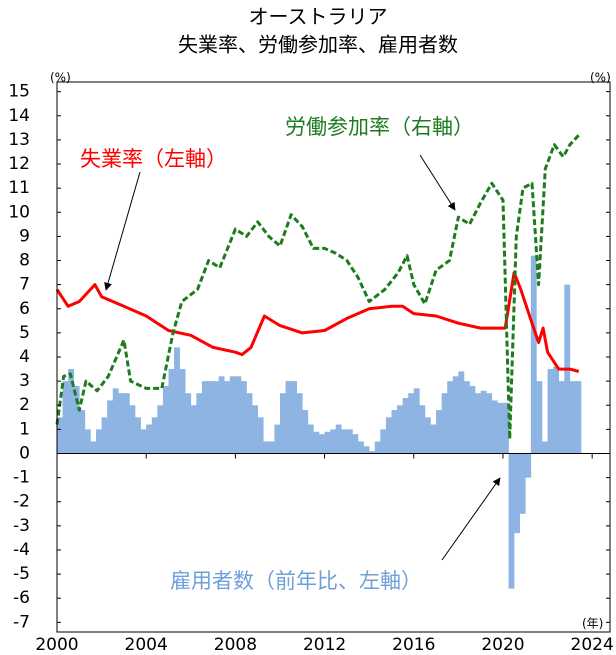  I want to click on x-tick-label: 2008, so click(235, 645).